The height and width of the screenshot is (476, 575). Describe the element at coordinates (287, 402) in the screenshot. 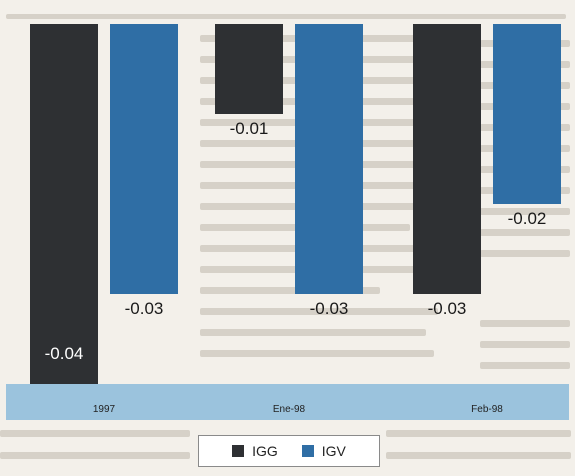

I see `category-axis-band` at that location.